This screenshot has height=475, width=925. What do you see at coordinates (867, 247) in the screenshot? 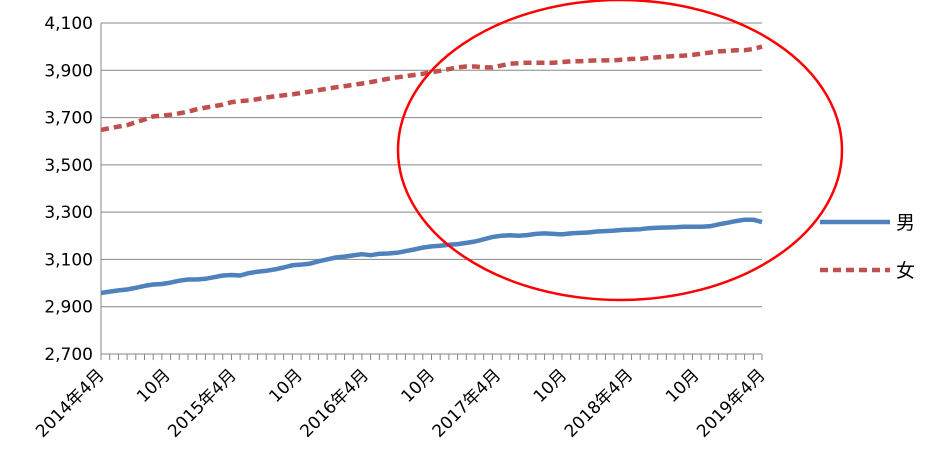
I see `legend: 男女` at bounding box center [867, 247].